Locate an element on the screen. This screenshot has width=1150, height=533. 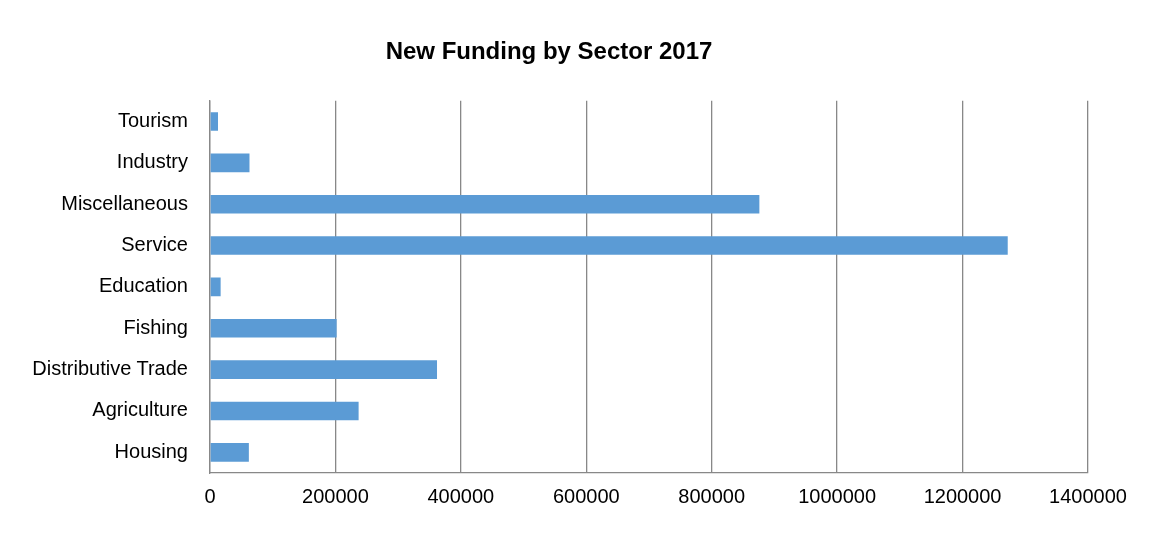
x-tick-label: 800000 is located at coordinates (712, 495).